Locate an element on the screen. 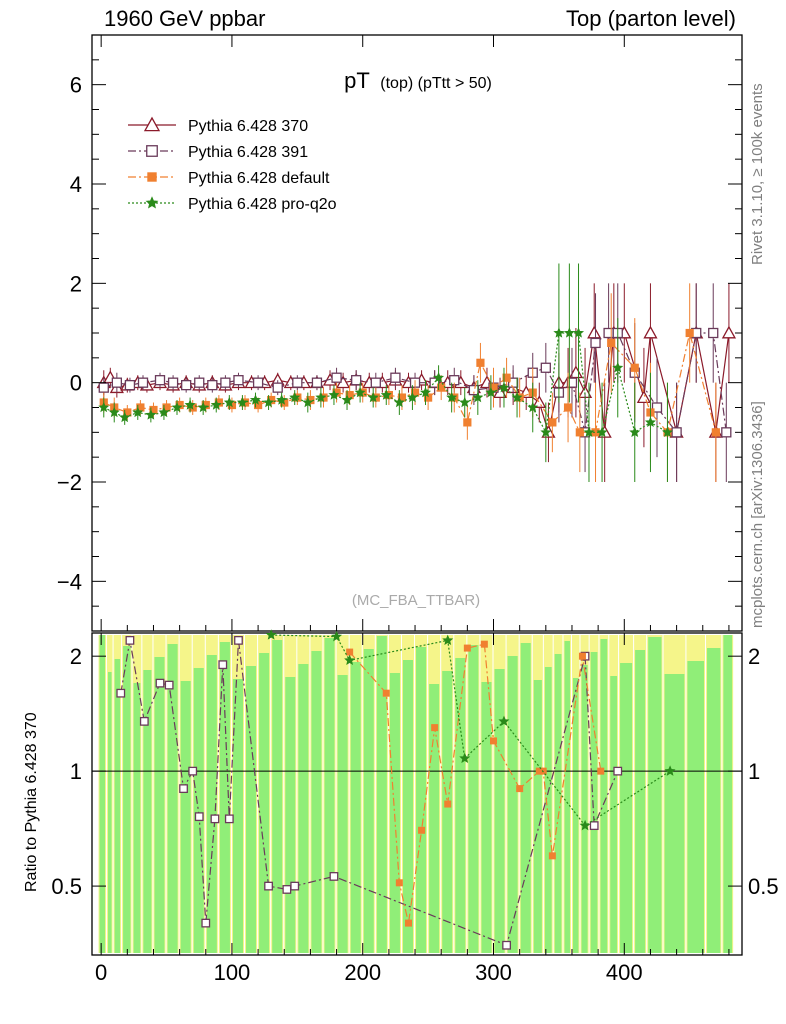 This screenshot has height=1024, width=786. x-tick-label: 300 is located at coordinates (493, 972).